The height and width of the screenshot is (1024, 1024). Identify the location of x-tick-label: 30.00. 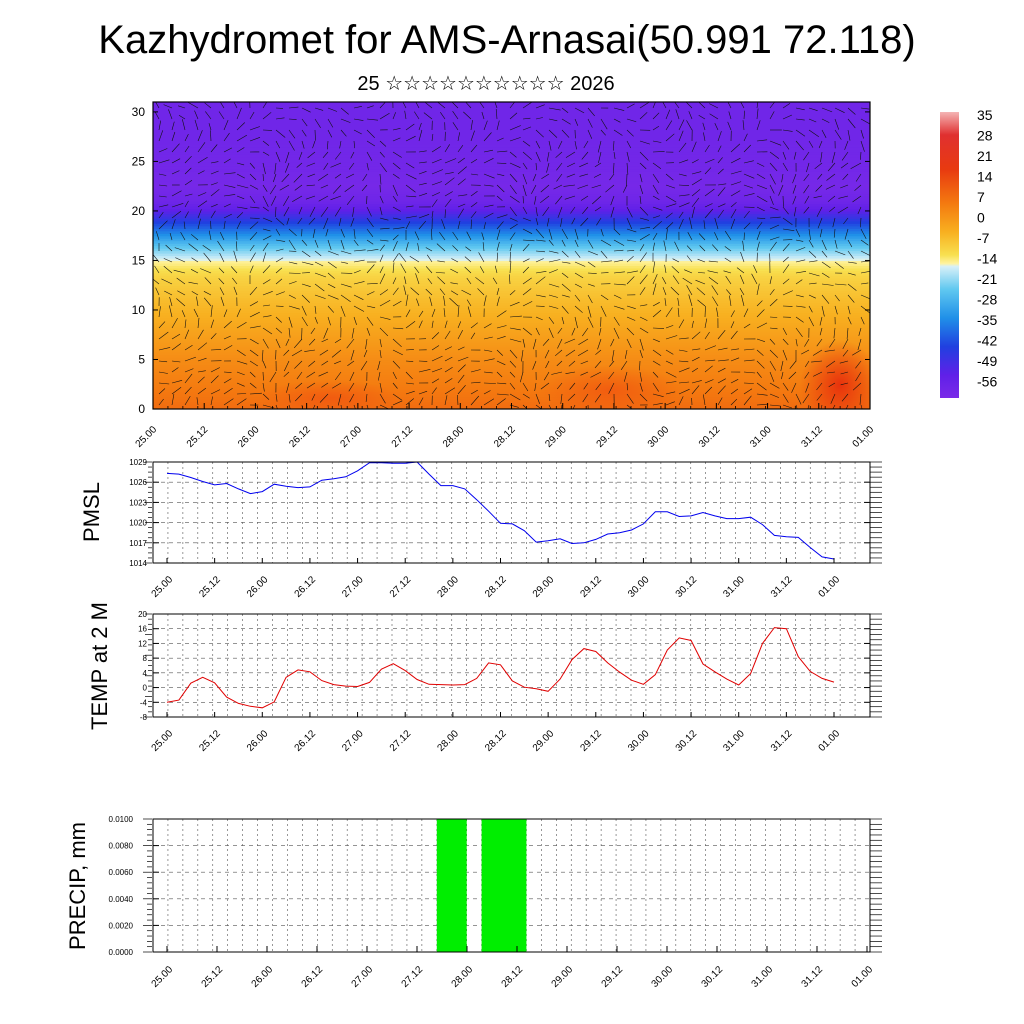
(639, 741).